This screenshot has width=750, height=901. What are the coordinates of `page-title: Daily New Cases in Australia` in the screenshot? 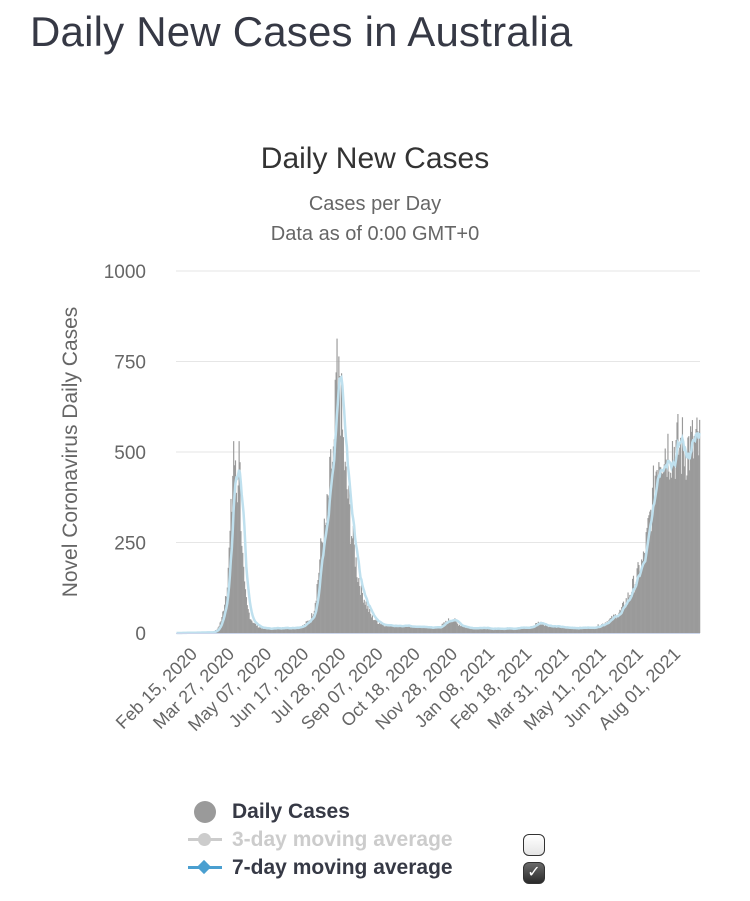 It's located at (301, 31).